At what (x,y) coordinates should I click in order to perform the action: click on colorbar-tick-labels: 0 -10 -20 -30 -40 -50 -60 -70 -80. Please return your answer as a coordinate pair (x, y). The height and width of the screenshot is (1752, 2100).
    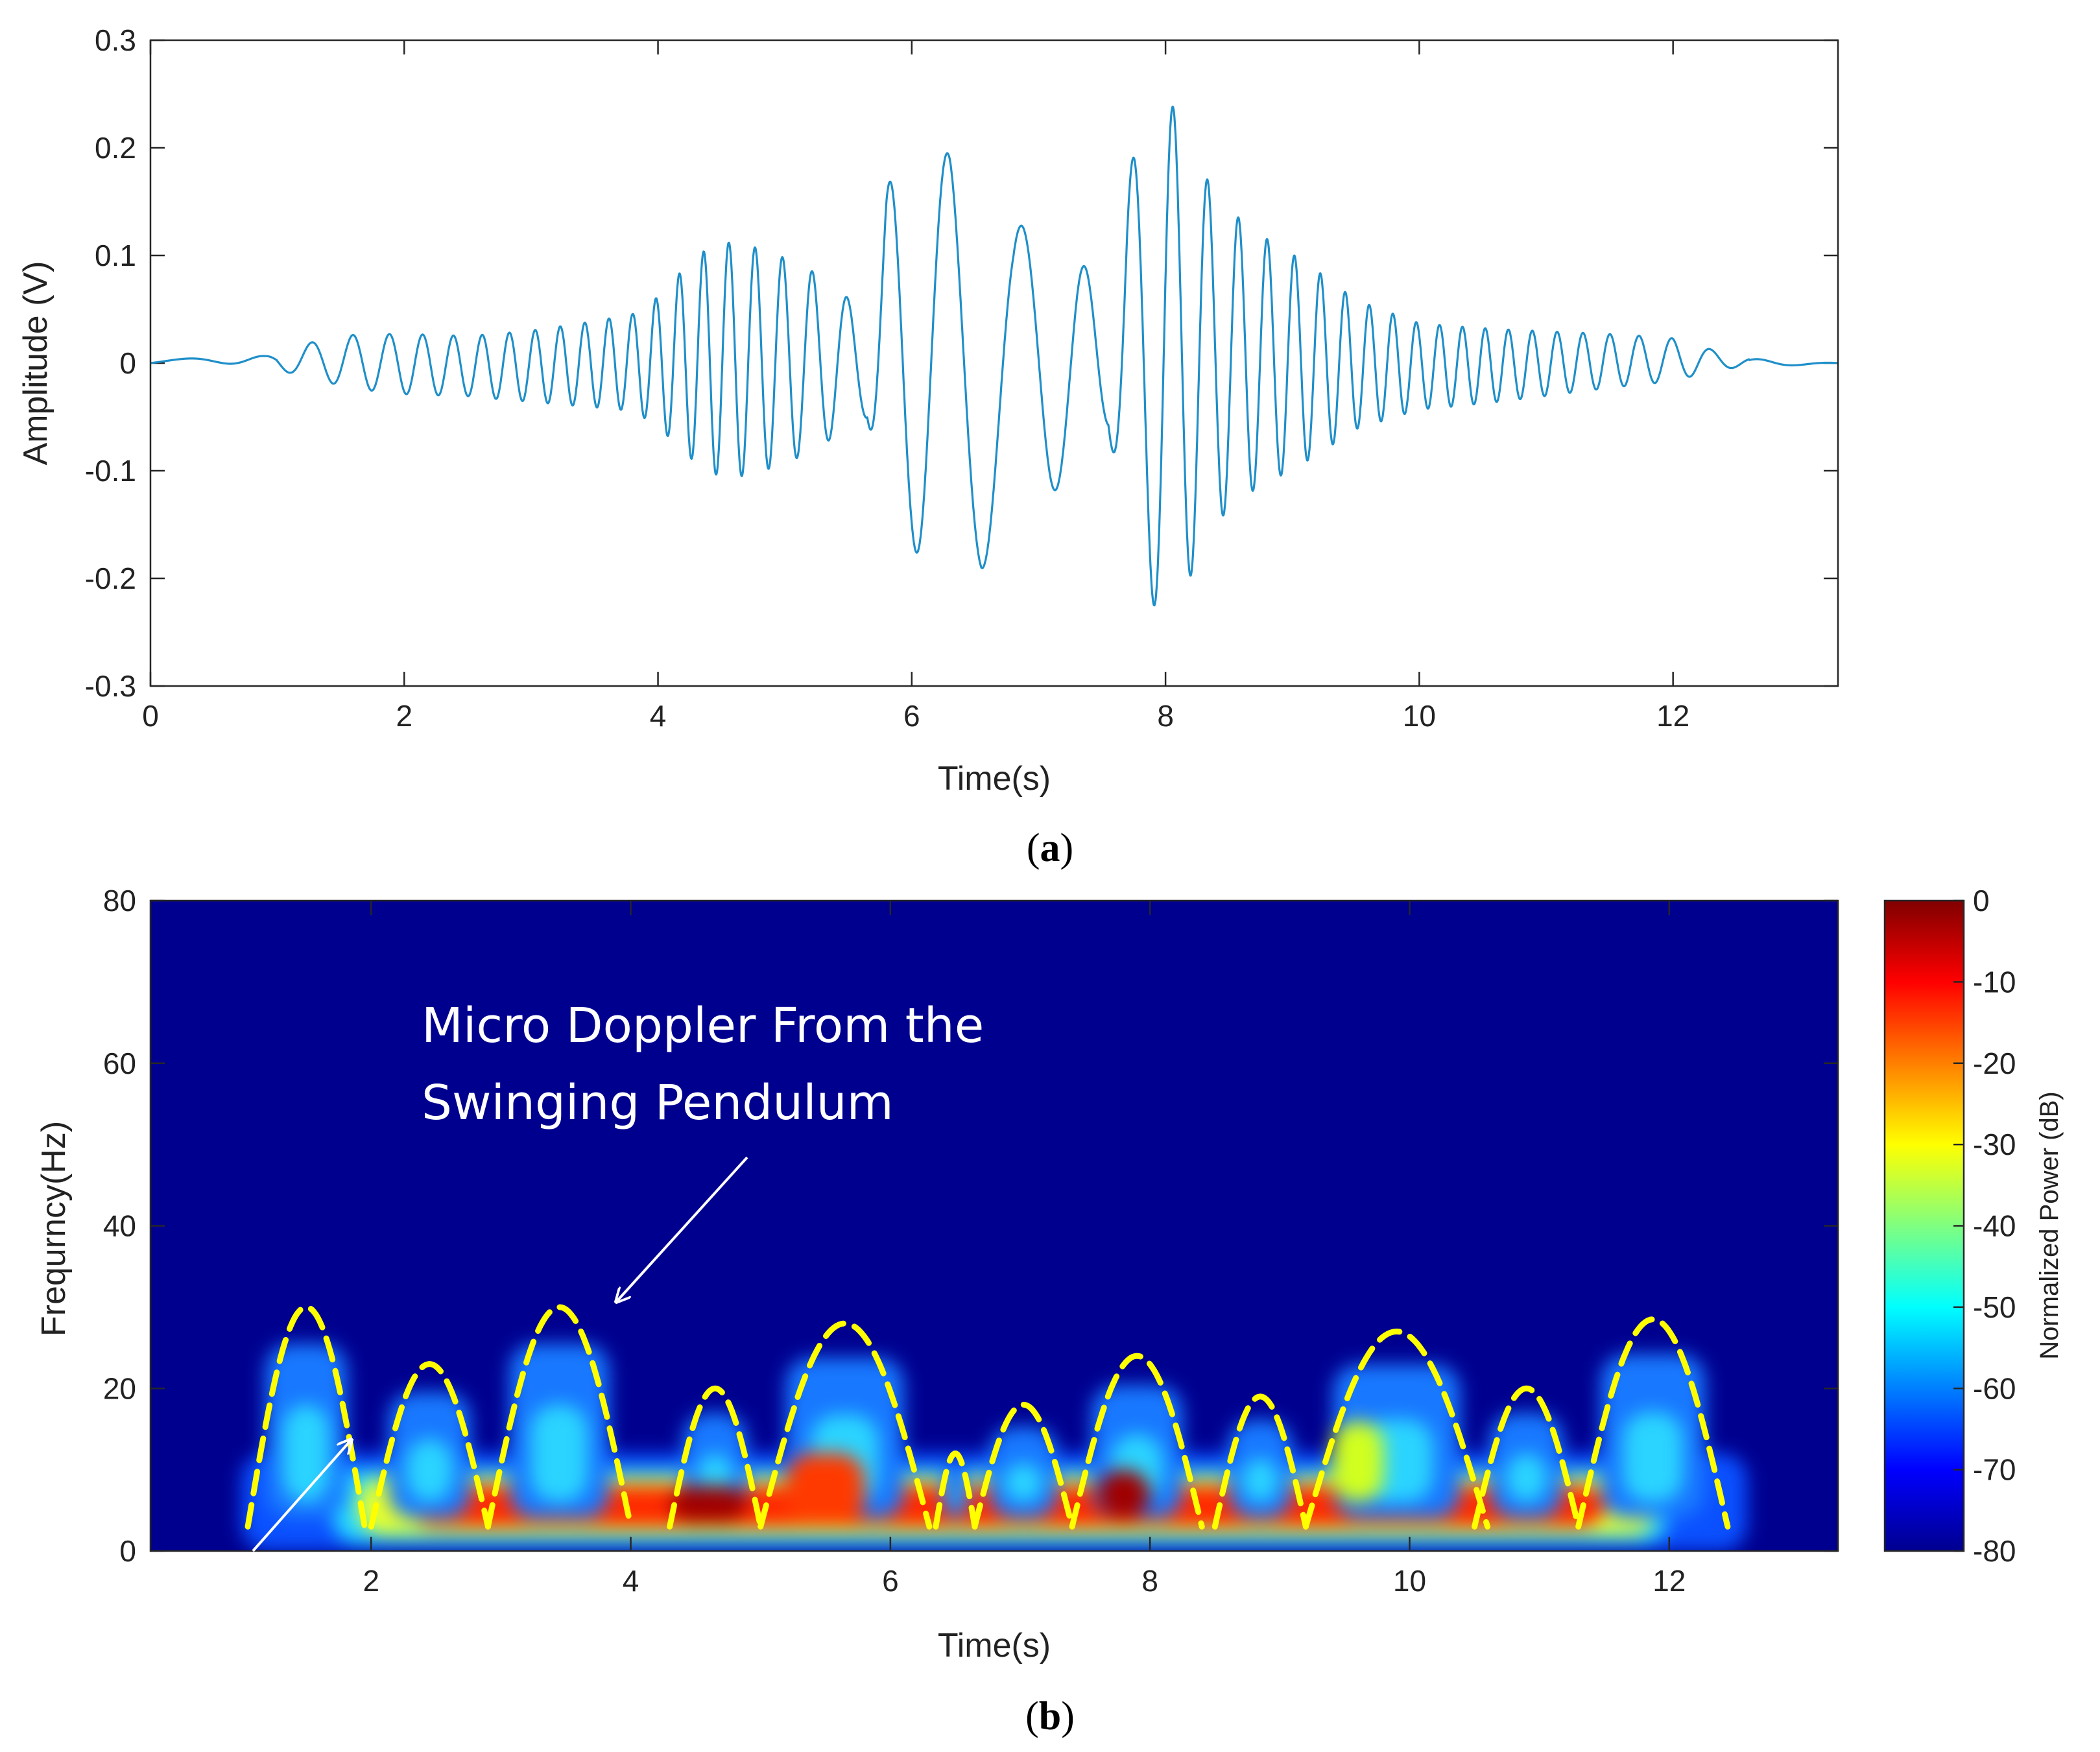
    Looking at the image, I should click on (1994, 1226).